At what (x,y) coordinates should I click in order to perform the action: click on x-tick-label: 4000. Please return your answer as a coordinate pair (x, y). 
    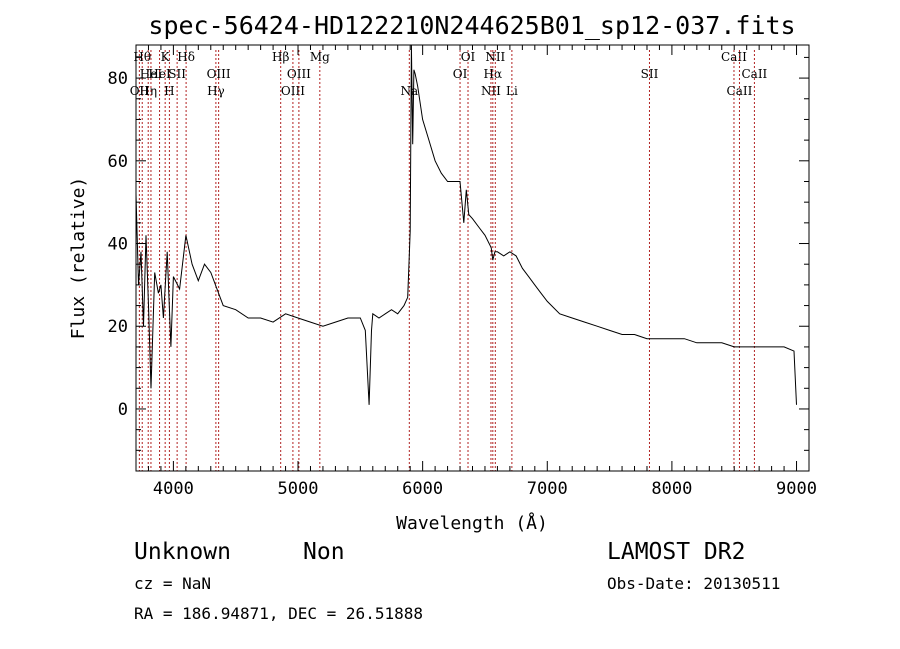
    Looking at the image, I should click on (173, 489).